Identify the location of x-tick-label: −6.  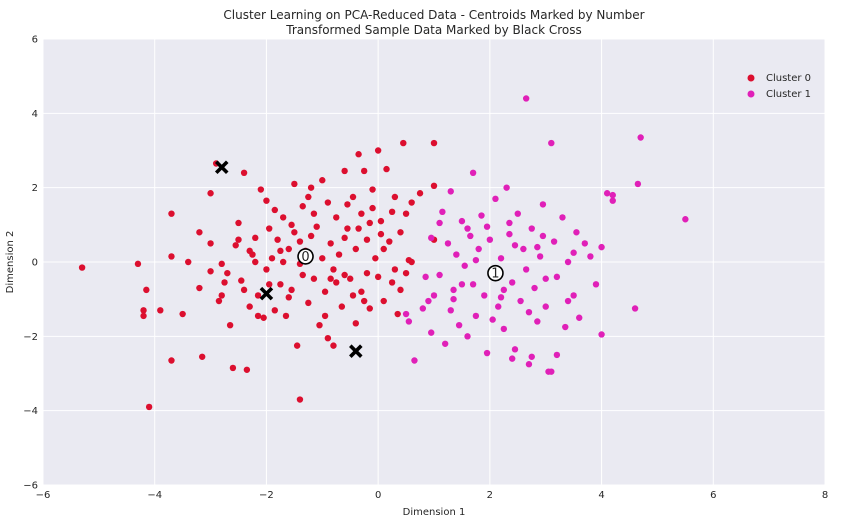
(43, 495).